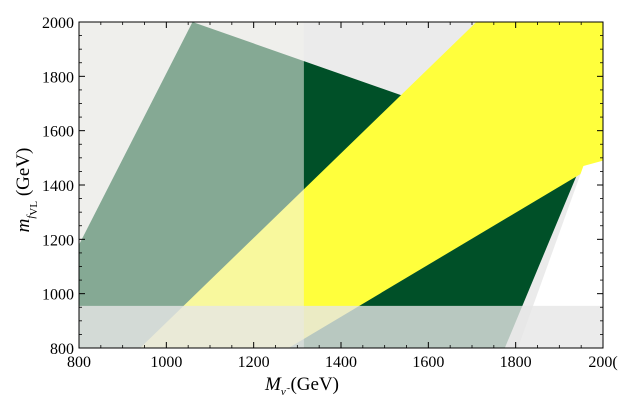 The image size is (619, 395). What do you see at coordinates (58, 186) in the screenshot?
I see `y-tick-label: 1400` at bounding box center [58, 186].